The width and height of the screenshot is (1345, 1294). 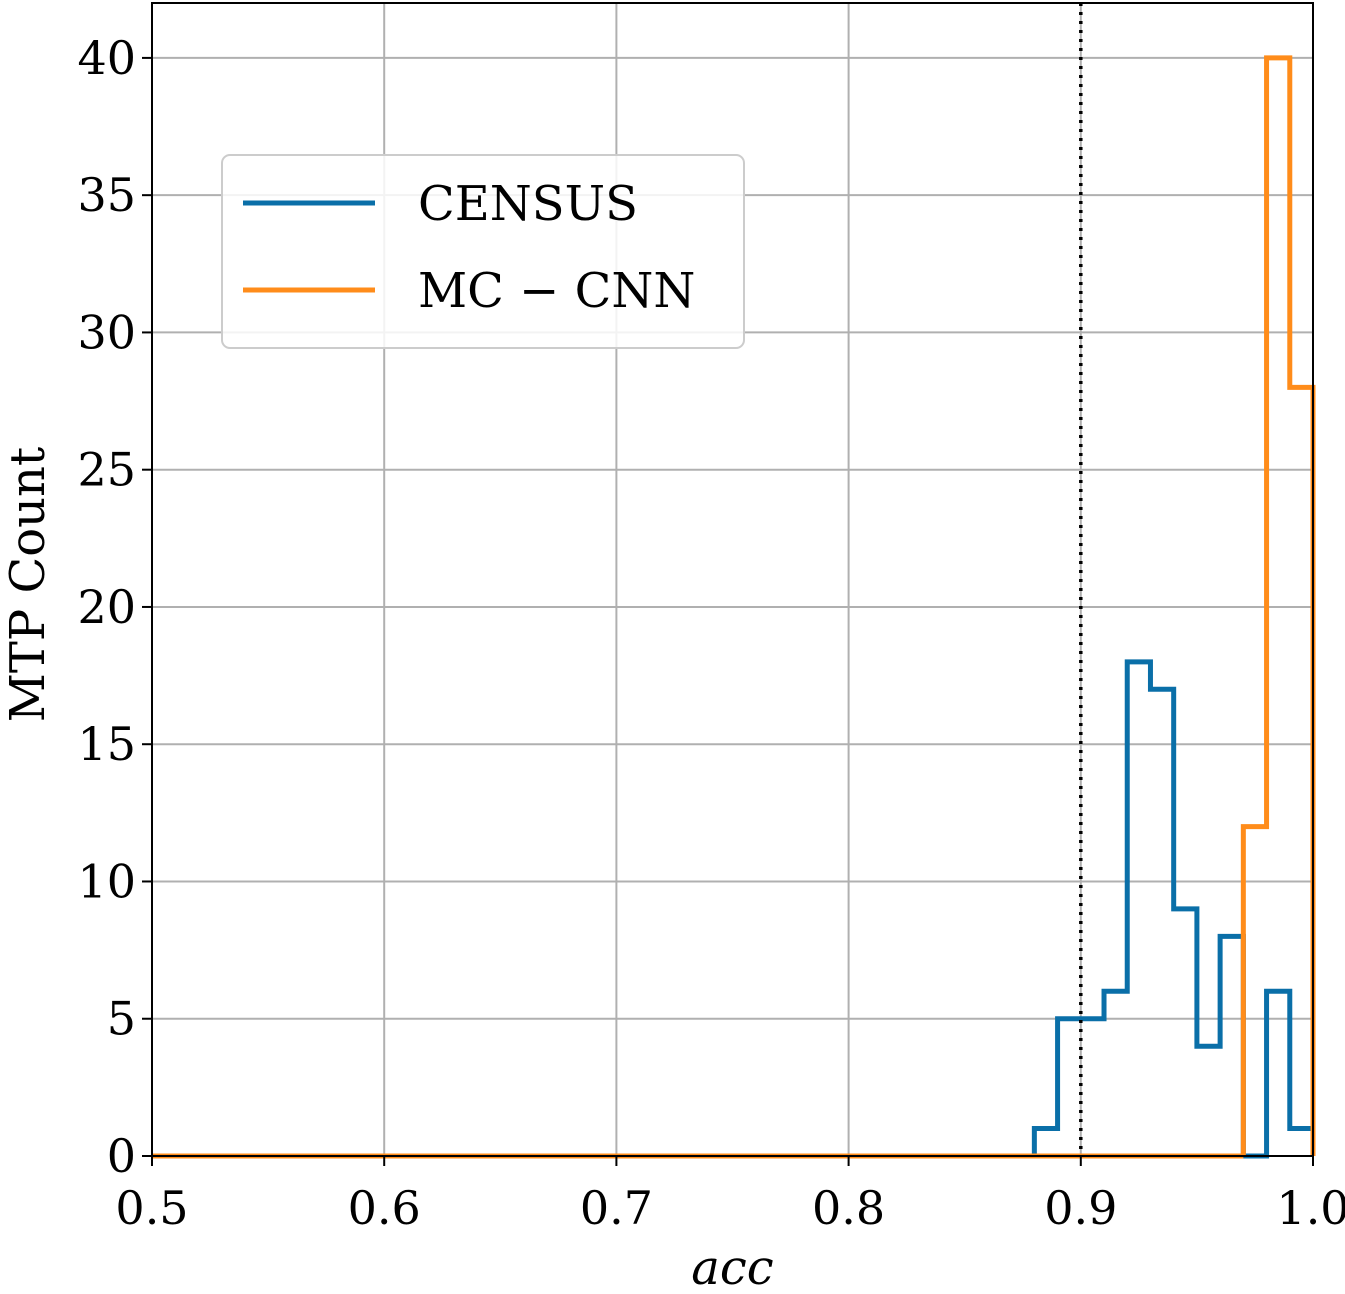 I want to click on y-tick-label: 25, so click(x=106, y=470).